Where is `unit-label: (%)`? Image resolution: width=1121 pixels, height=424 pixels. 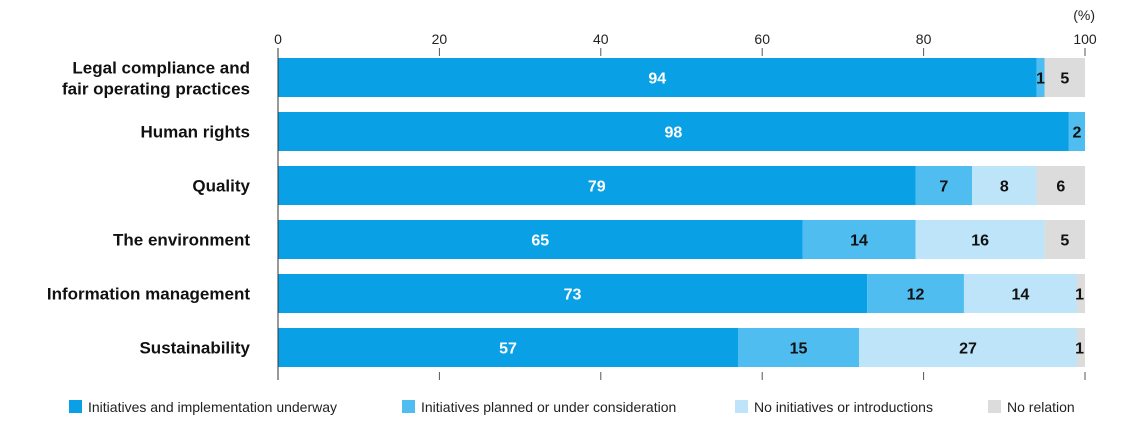 unit-label: (%) is located at coordinates (1084, 15).